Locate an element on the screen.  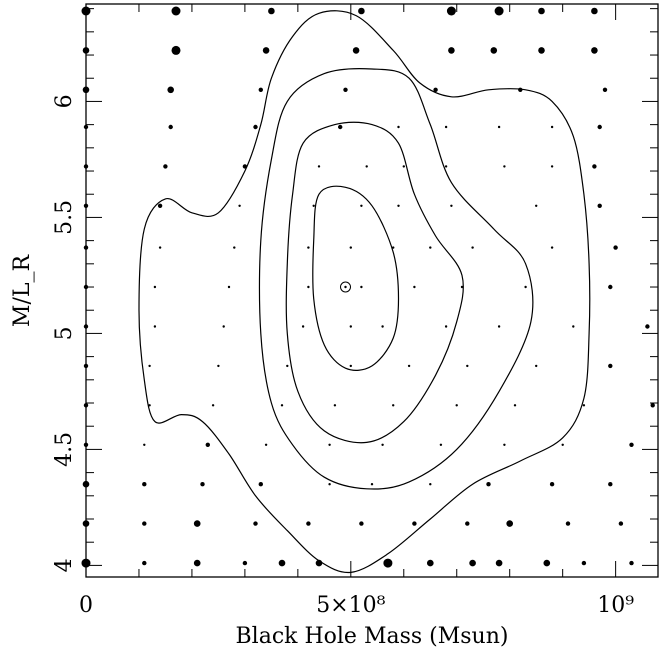
x-tick-label: 5×10⁸ is located at coordinates (350, 605).